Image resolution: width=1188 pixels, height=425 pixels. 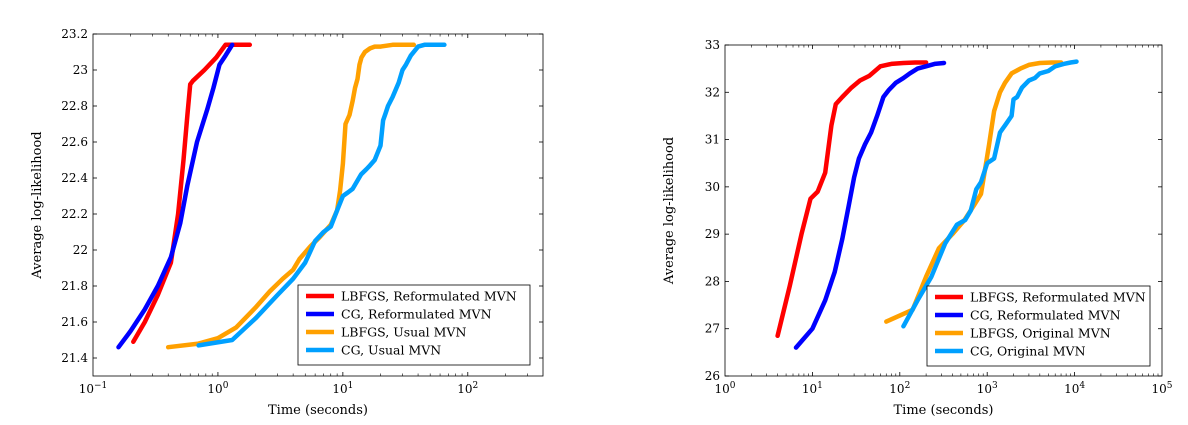 I want to click on y-tick-label: 30, so click(x=712, y=187).